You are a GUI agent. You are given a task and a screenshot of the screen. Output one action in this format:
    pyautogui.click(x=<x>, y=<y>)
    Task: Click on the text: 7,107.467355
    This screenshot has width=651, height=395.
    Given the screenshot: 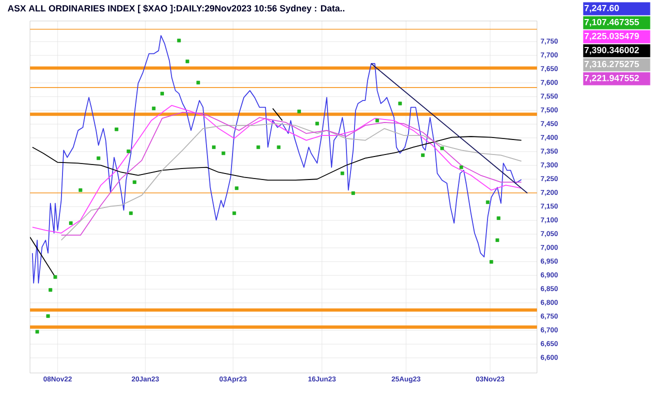 What is the action you would take?
    pyautogui.click(x=611, y=22)
    